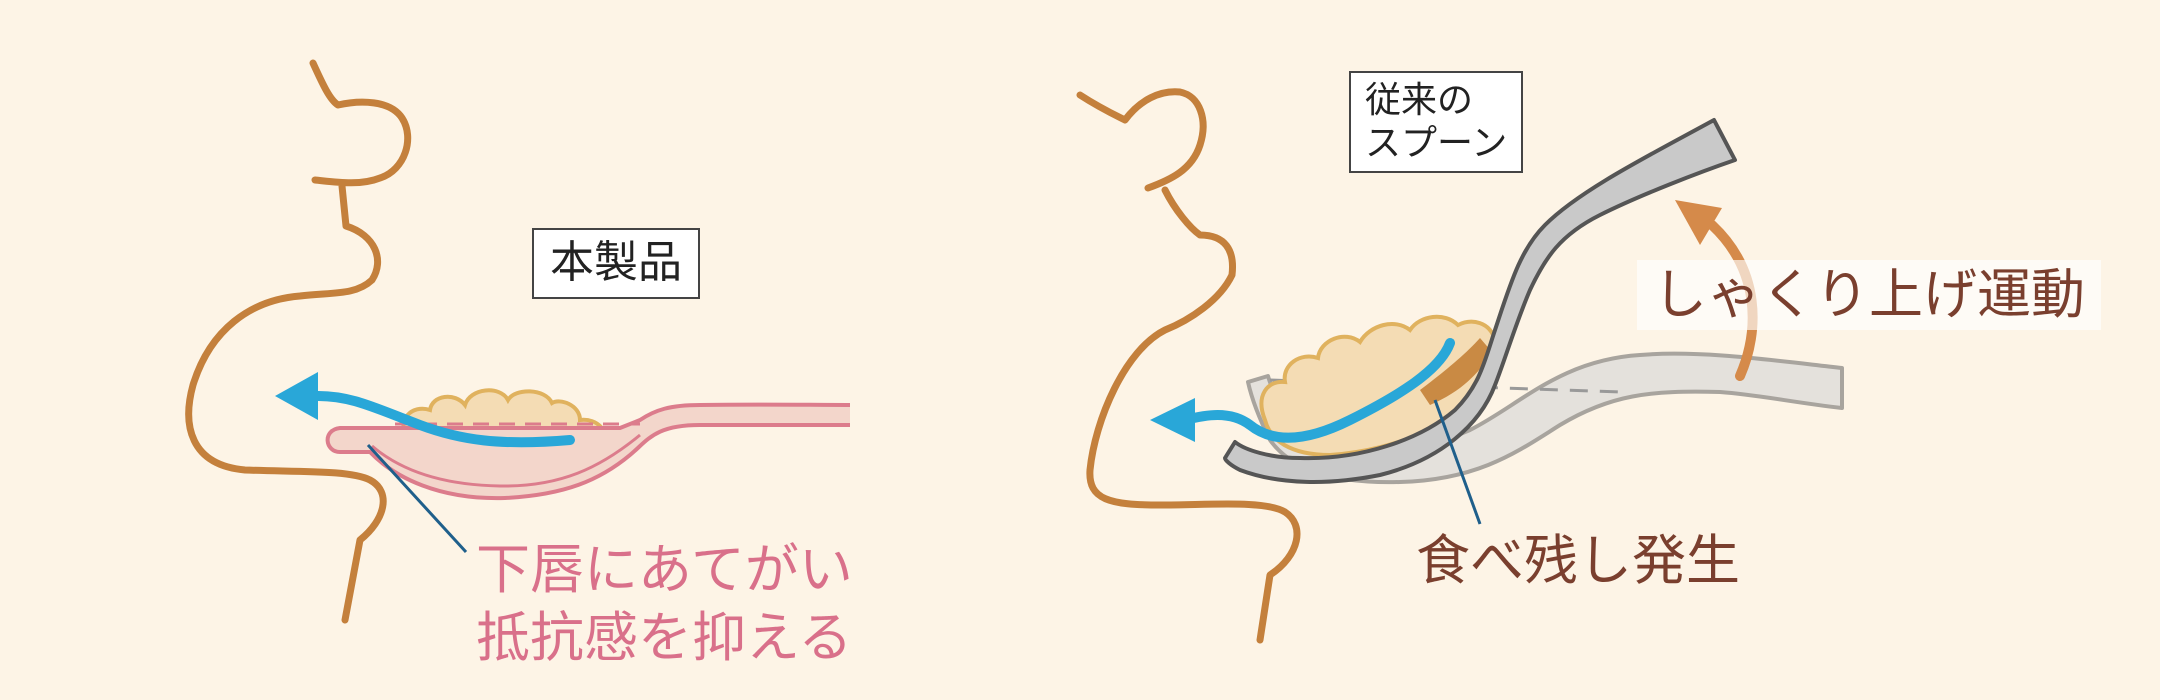 This screenshot has width=2160, height=700. Describe the element at coordinates (298, 341) in the screenshot. I see `face-profile-left` at that location.